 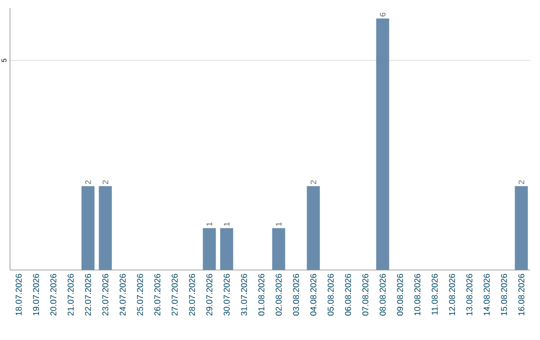 I want to click on x-tick-label: 31.07.2026, so click(x=244, y=295).